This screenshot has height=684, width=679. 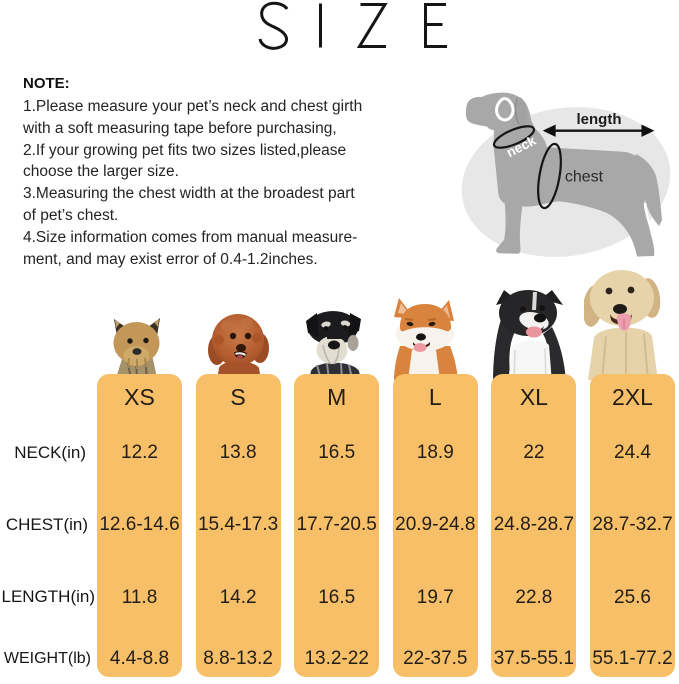 I want to click on svg-text: length, so click(x=599, y=119).